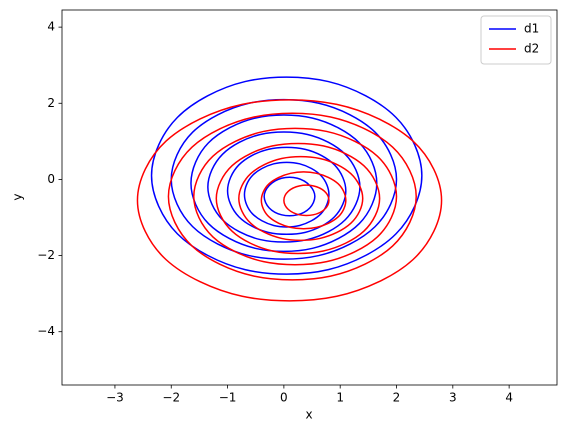 This screenshot has width=565, height=432. Describe the element at coordinates (308, 415) in the screenshot. I see `x-axis-label: x` at that location.